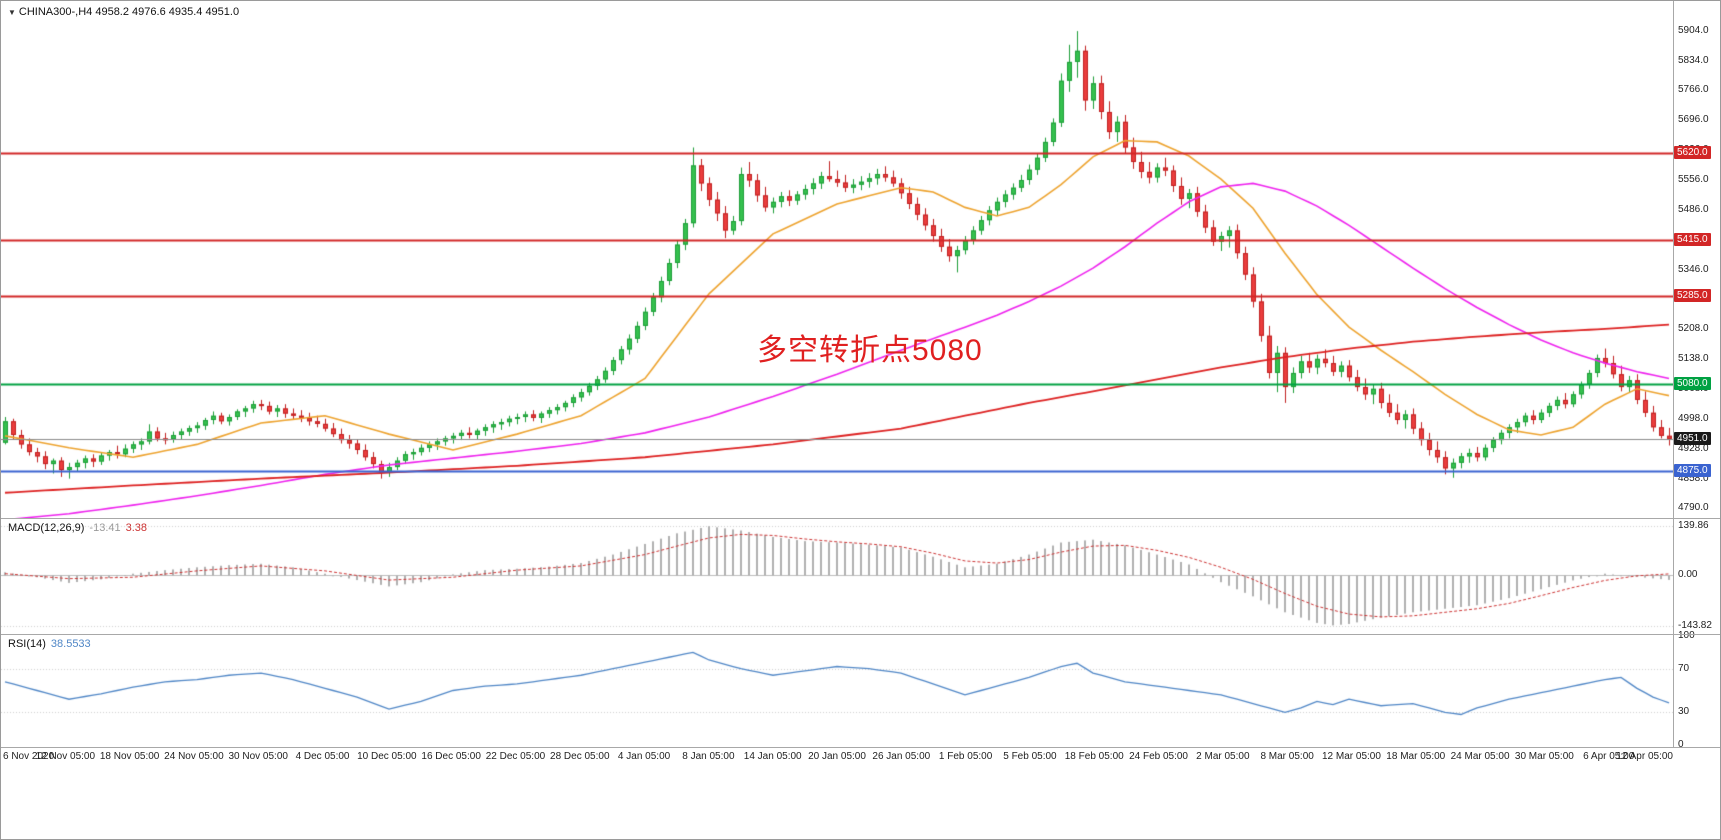 The image size is (1721, 840). I want to click on time-axis-label: 16 Dec 05:00, so click(451, 756).